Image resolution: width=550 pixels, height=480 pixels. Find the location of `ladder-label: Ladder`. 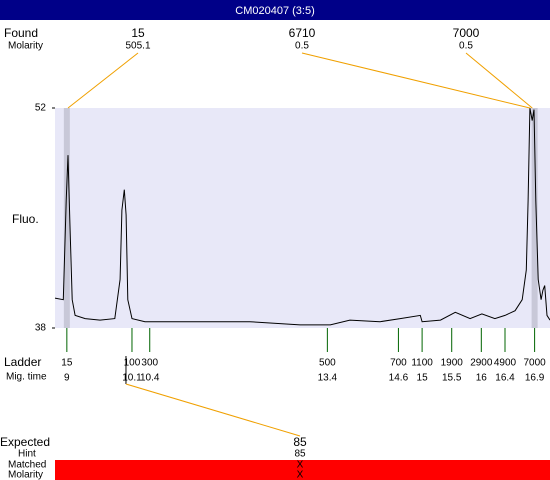

ladder-label: Ladder is located at coordinates (22, 362).